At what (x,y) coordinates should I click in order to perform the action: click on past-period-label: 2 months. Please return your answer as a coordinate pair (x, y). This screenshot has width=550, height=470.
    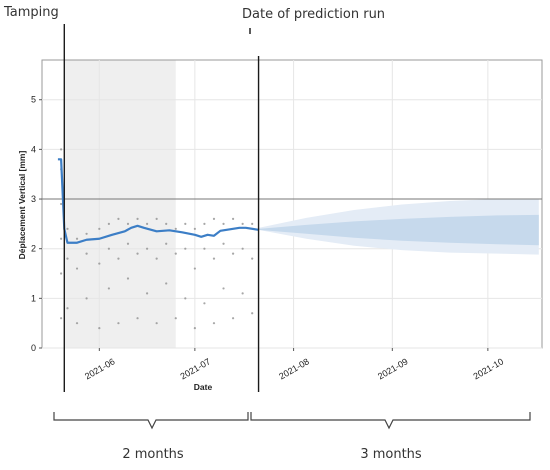
    Looking at the image, I should click on (153, 454).